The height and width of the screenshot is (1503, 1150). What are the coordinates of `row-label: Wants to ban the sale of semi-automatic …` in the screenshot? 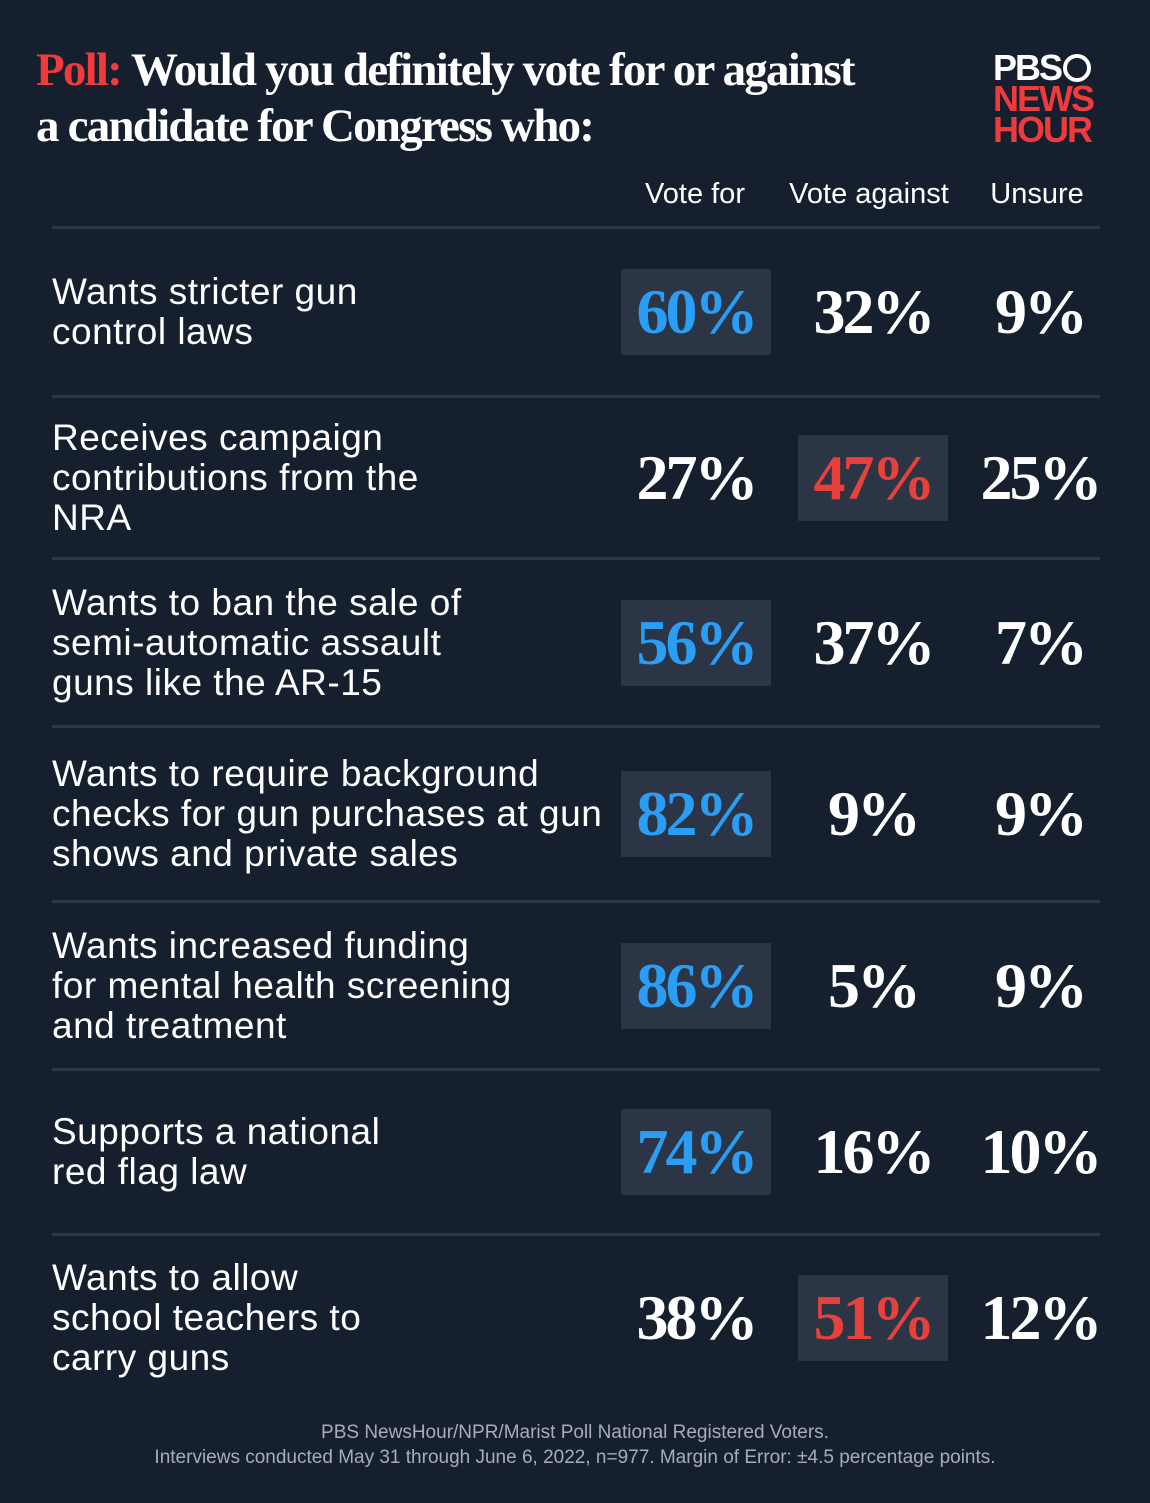 It's located at (257, 642).